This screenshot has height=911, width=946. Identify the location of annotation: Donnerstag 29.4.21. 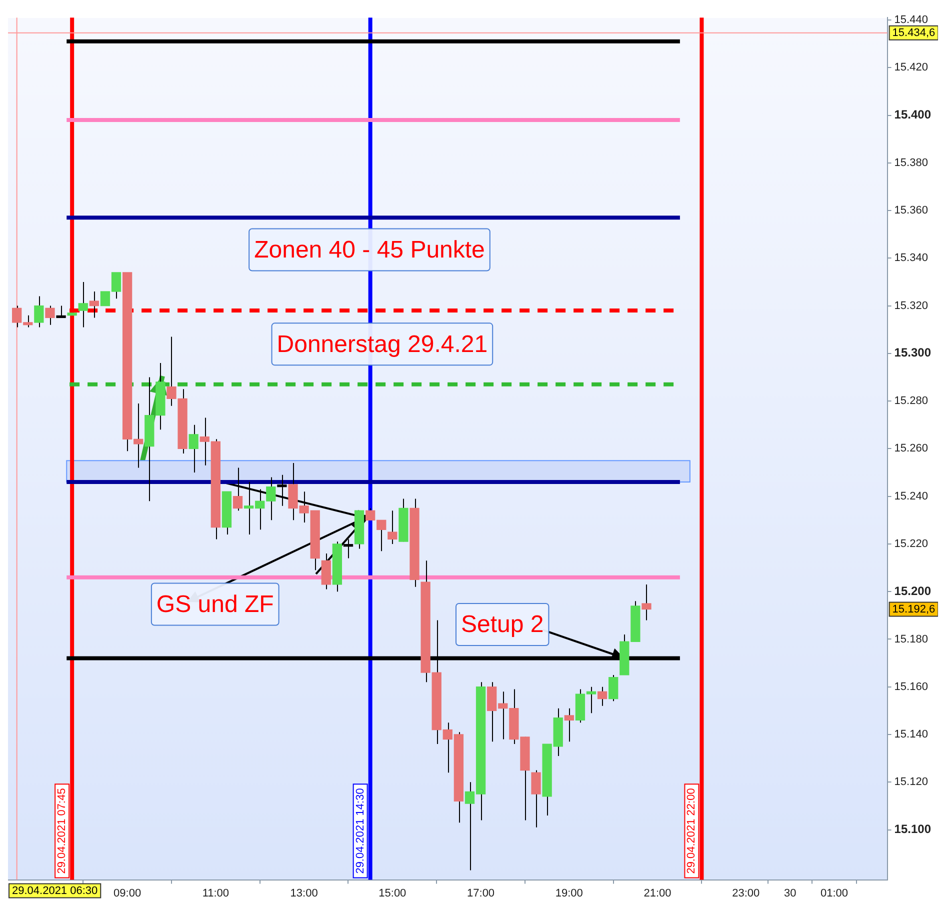
(382, 344).